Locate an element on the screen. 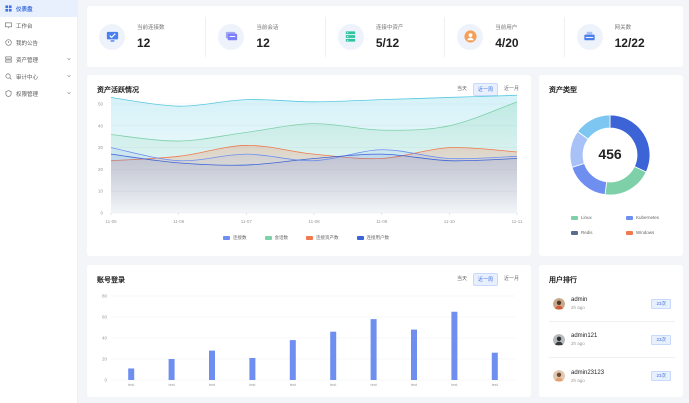 The height and width of the screenshot is (403, 689). x-tick-label: 11-06 is located at coordinates (179, 221).